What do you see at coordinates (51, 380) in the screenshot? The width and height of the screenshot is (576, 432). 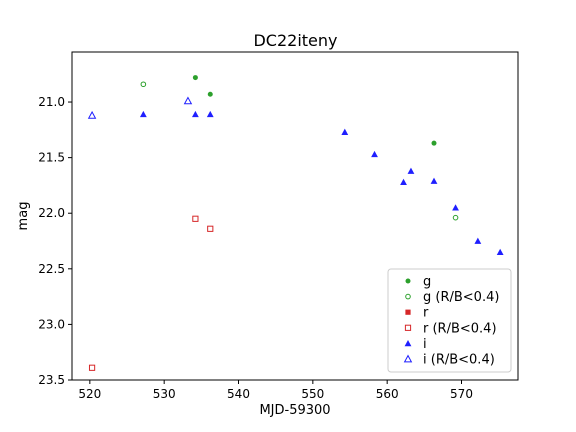 I see `y-tick-label: 23.5` at bounding box center [51, 380].